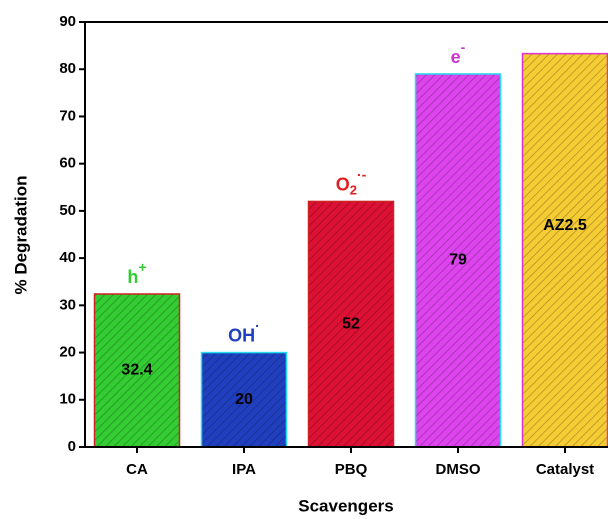 This screenshot has width=608, height=519. I want to click on annotation-sup: ·-, so click(362, 174).